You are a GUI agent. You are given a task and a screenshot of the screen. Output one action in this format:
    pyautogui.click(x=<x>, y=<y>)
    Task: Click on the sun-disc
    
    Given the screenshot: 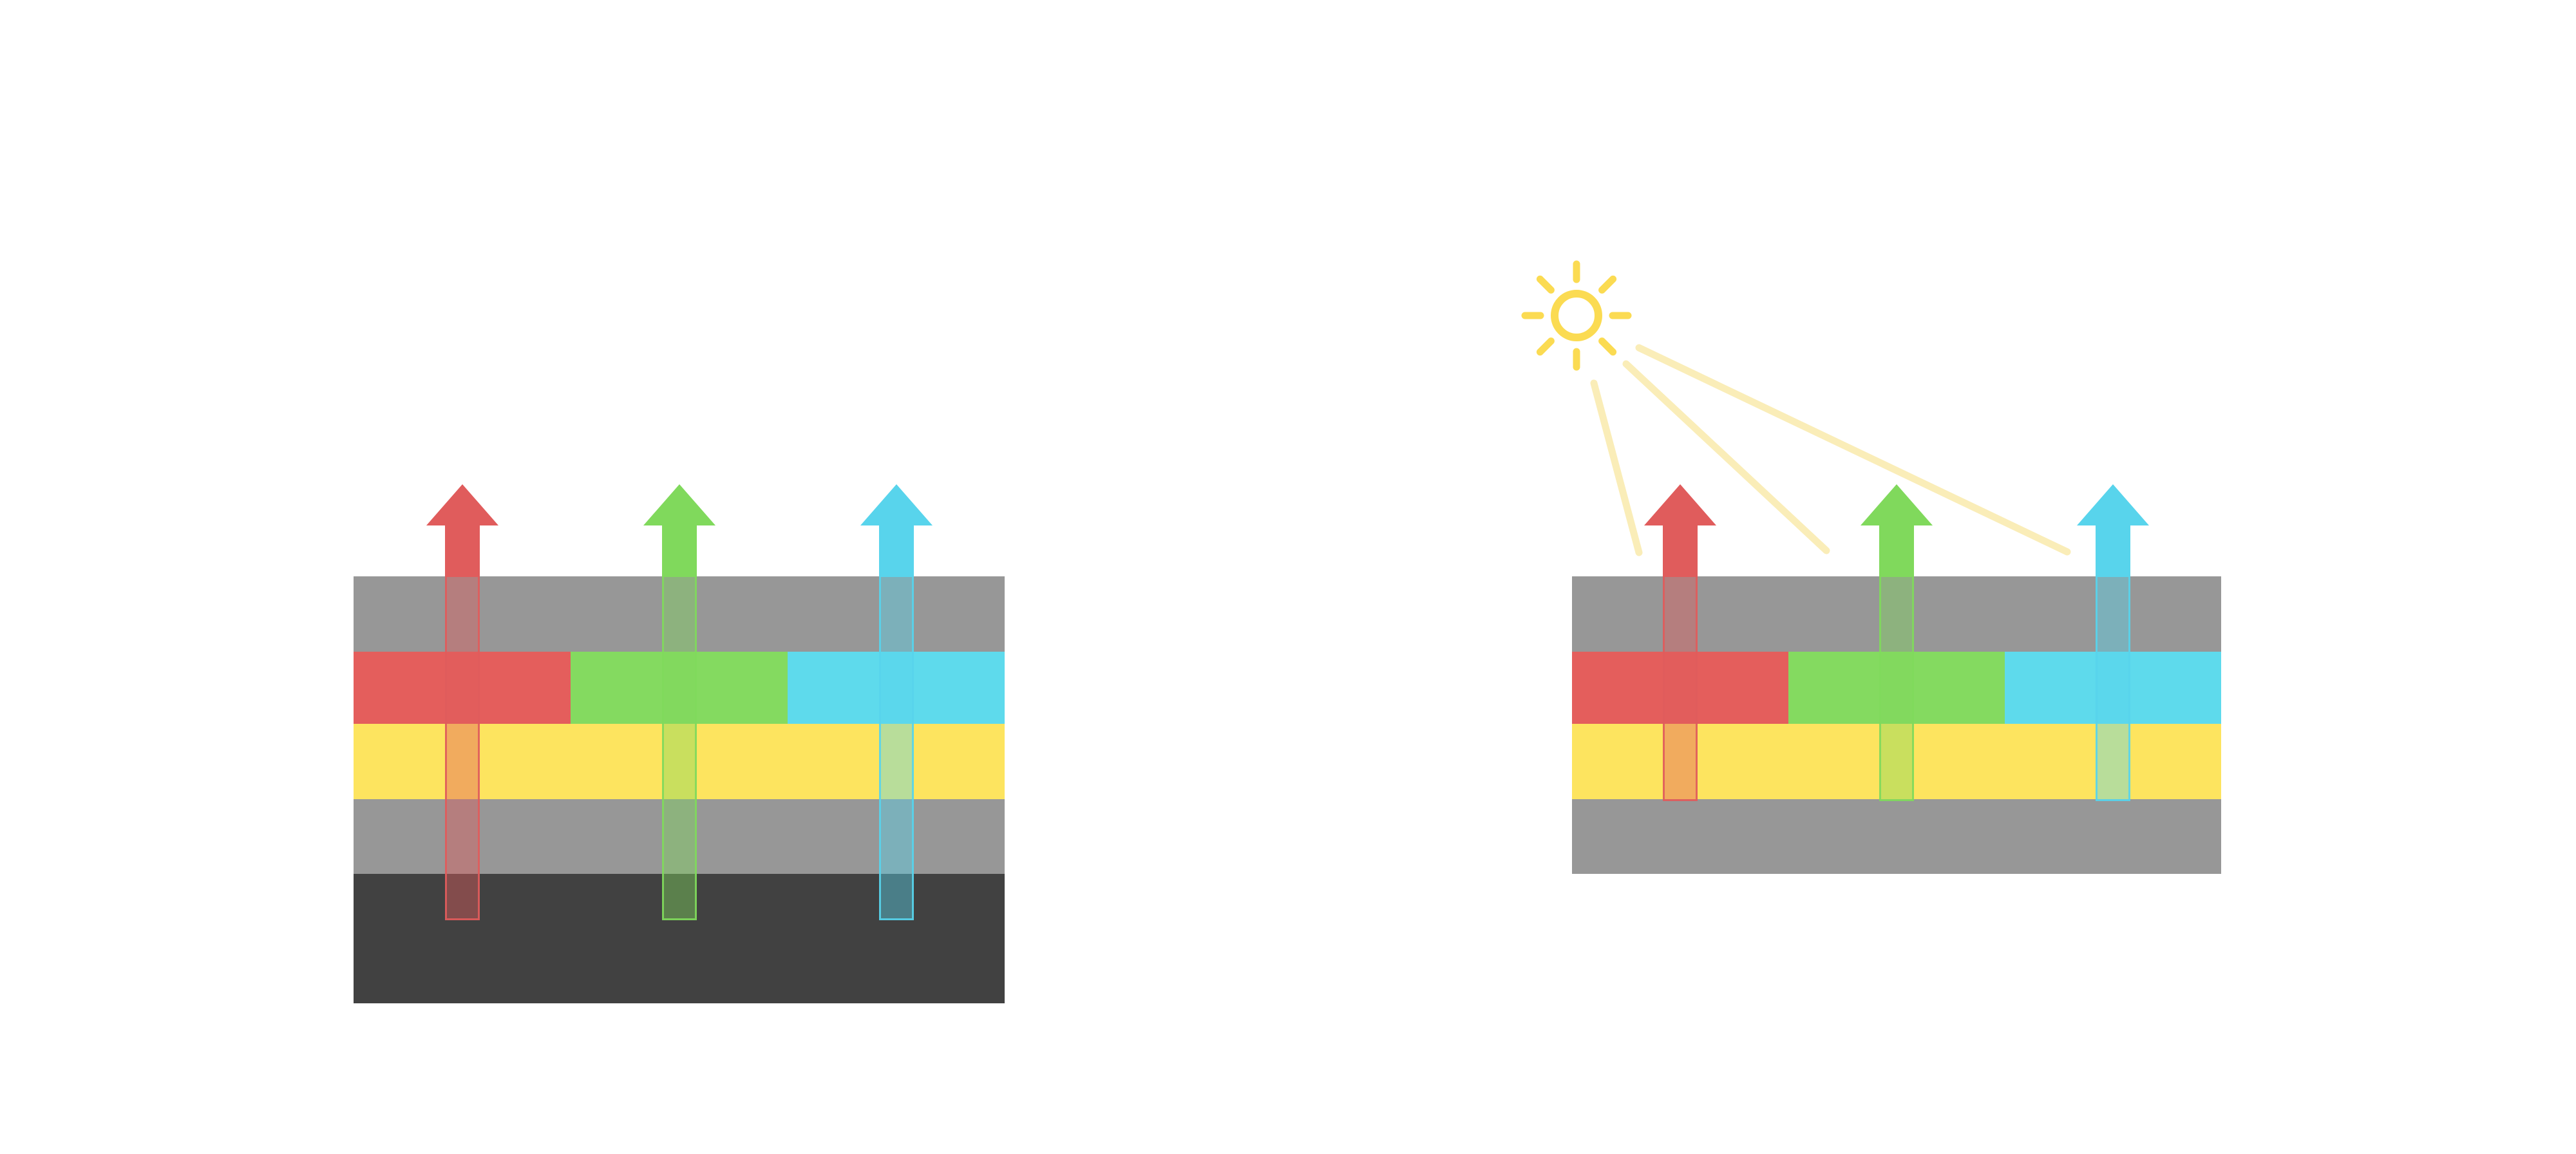 What is the action you would take?
    pyautogui.click(x=1576, y=315)
    